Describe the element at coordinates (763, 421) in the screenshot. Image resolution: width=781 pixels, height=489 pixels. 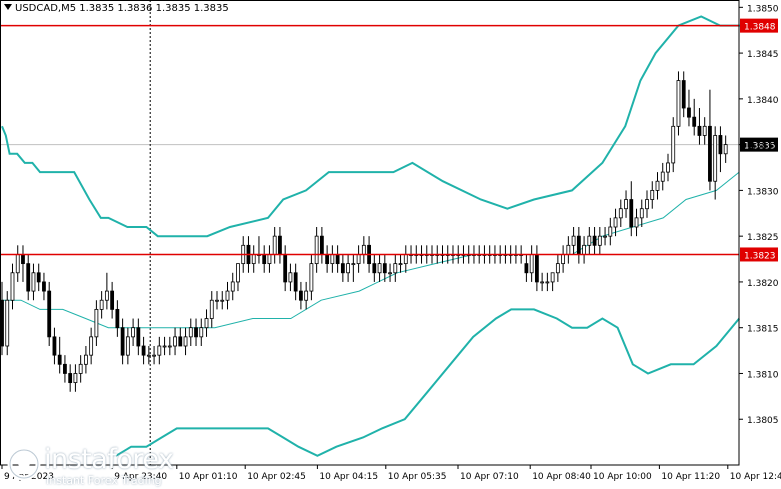
I see `y-tick-label: 1.3805` at that location.